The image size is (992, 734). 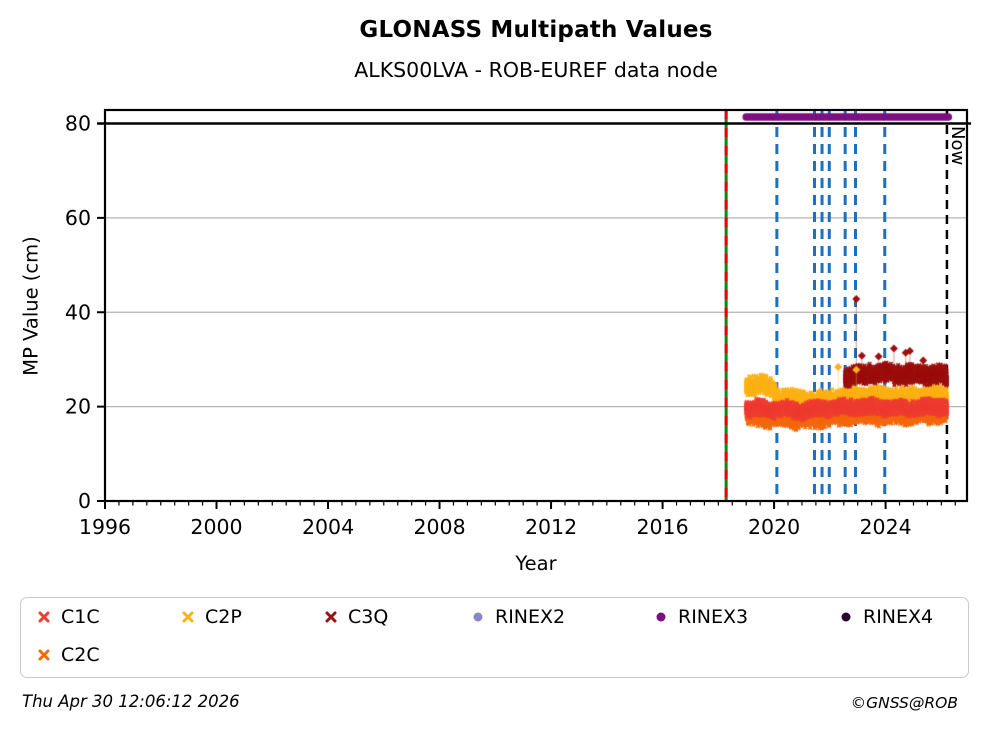 I want to click on legend-item-c2c: C2C, so click(x=68, y=655).